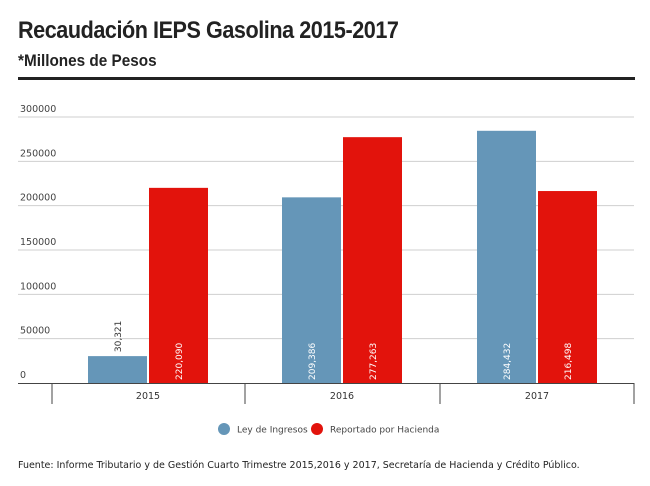 This screenshot has height=486, width=650. What do you see at coordinates (148, 396) in the screenshot?
I see `x-tick-label: 2015` at bounding box center [148, 396].